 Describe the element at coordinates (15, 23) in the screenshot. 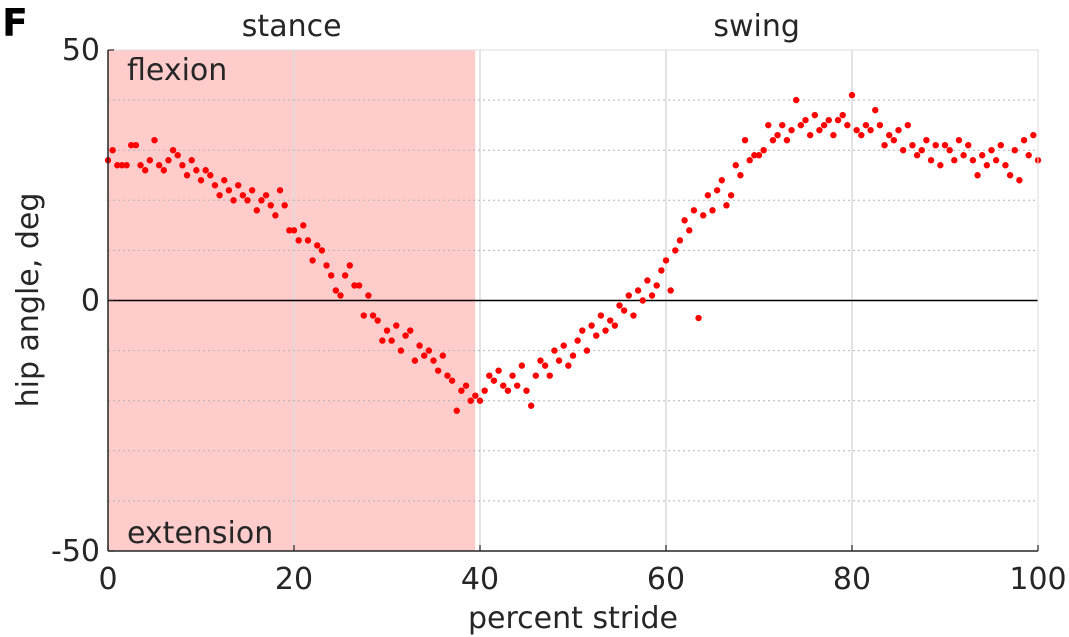

I see `panel-label: F` at that location.